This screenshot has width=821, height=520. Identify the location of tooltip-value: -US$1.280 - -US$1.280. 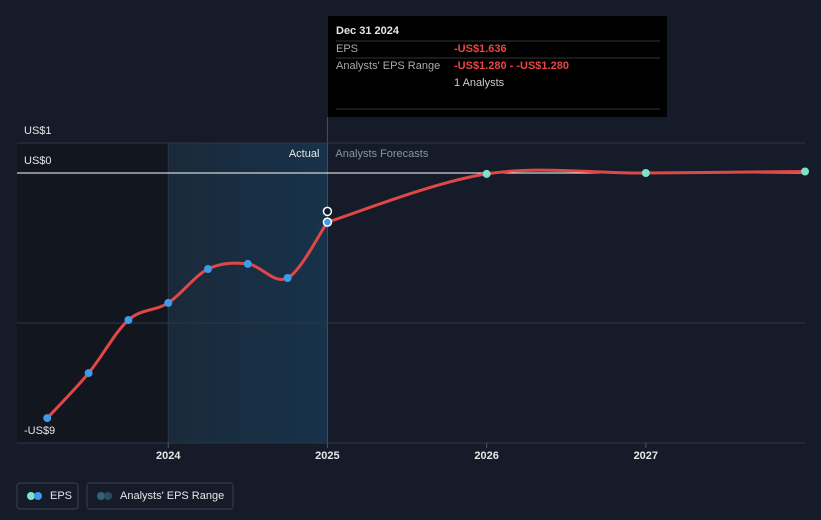
(511, 66).